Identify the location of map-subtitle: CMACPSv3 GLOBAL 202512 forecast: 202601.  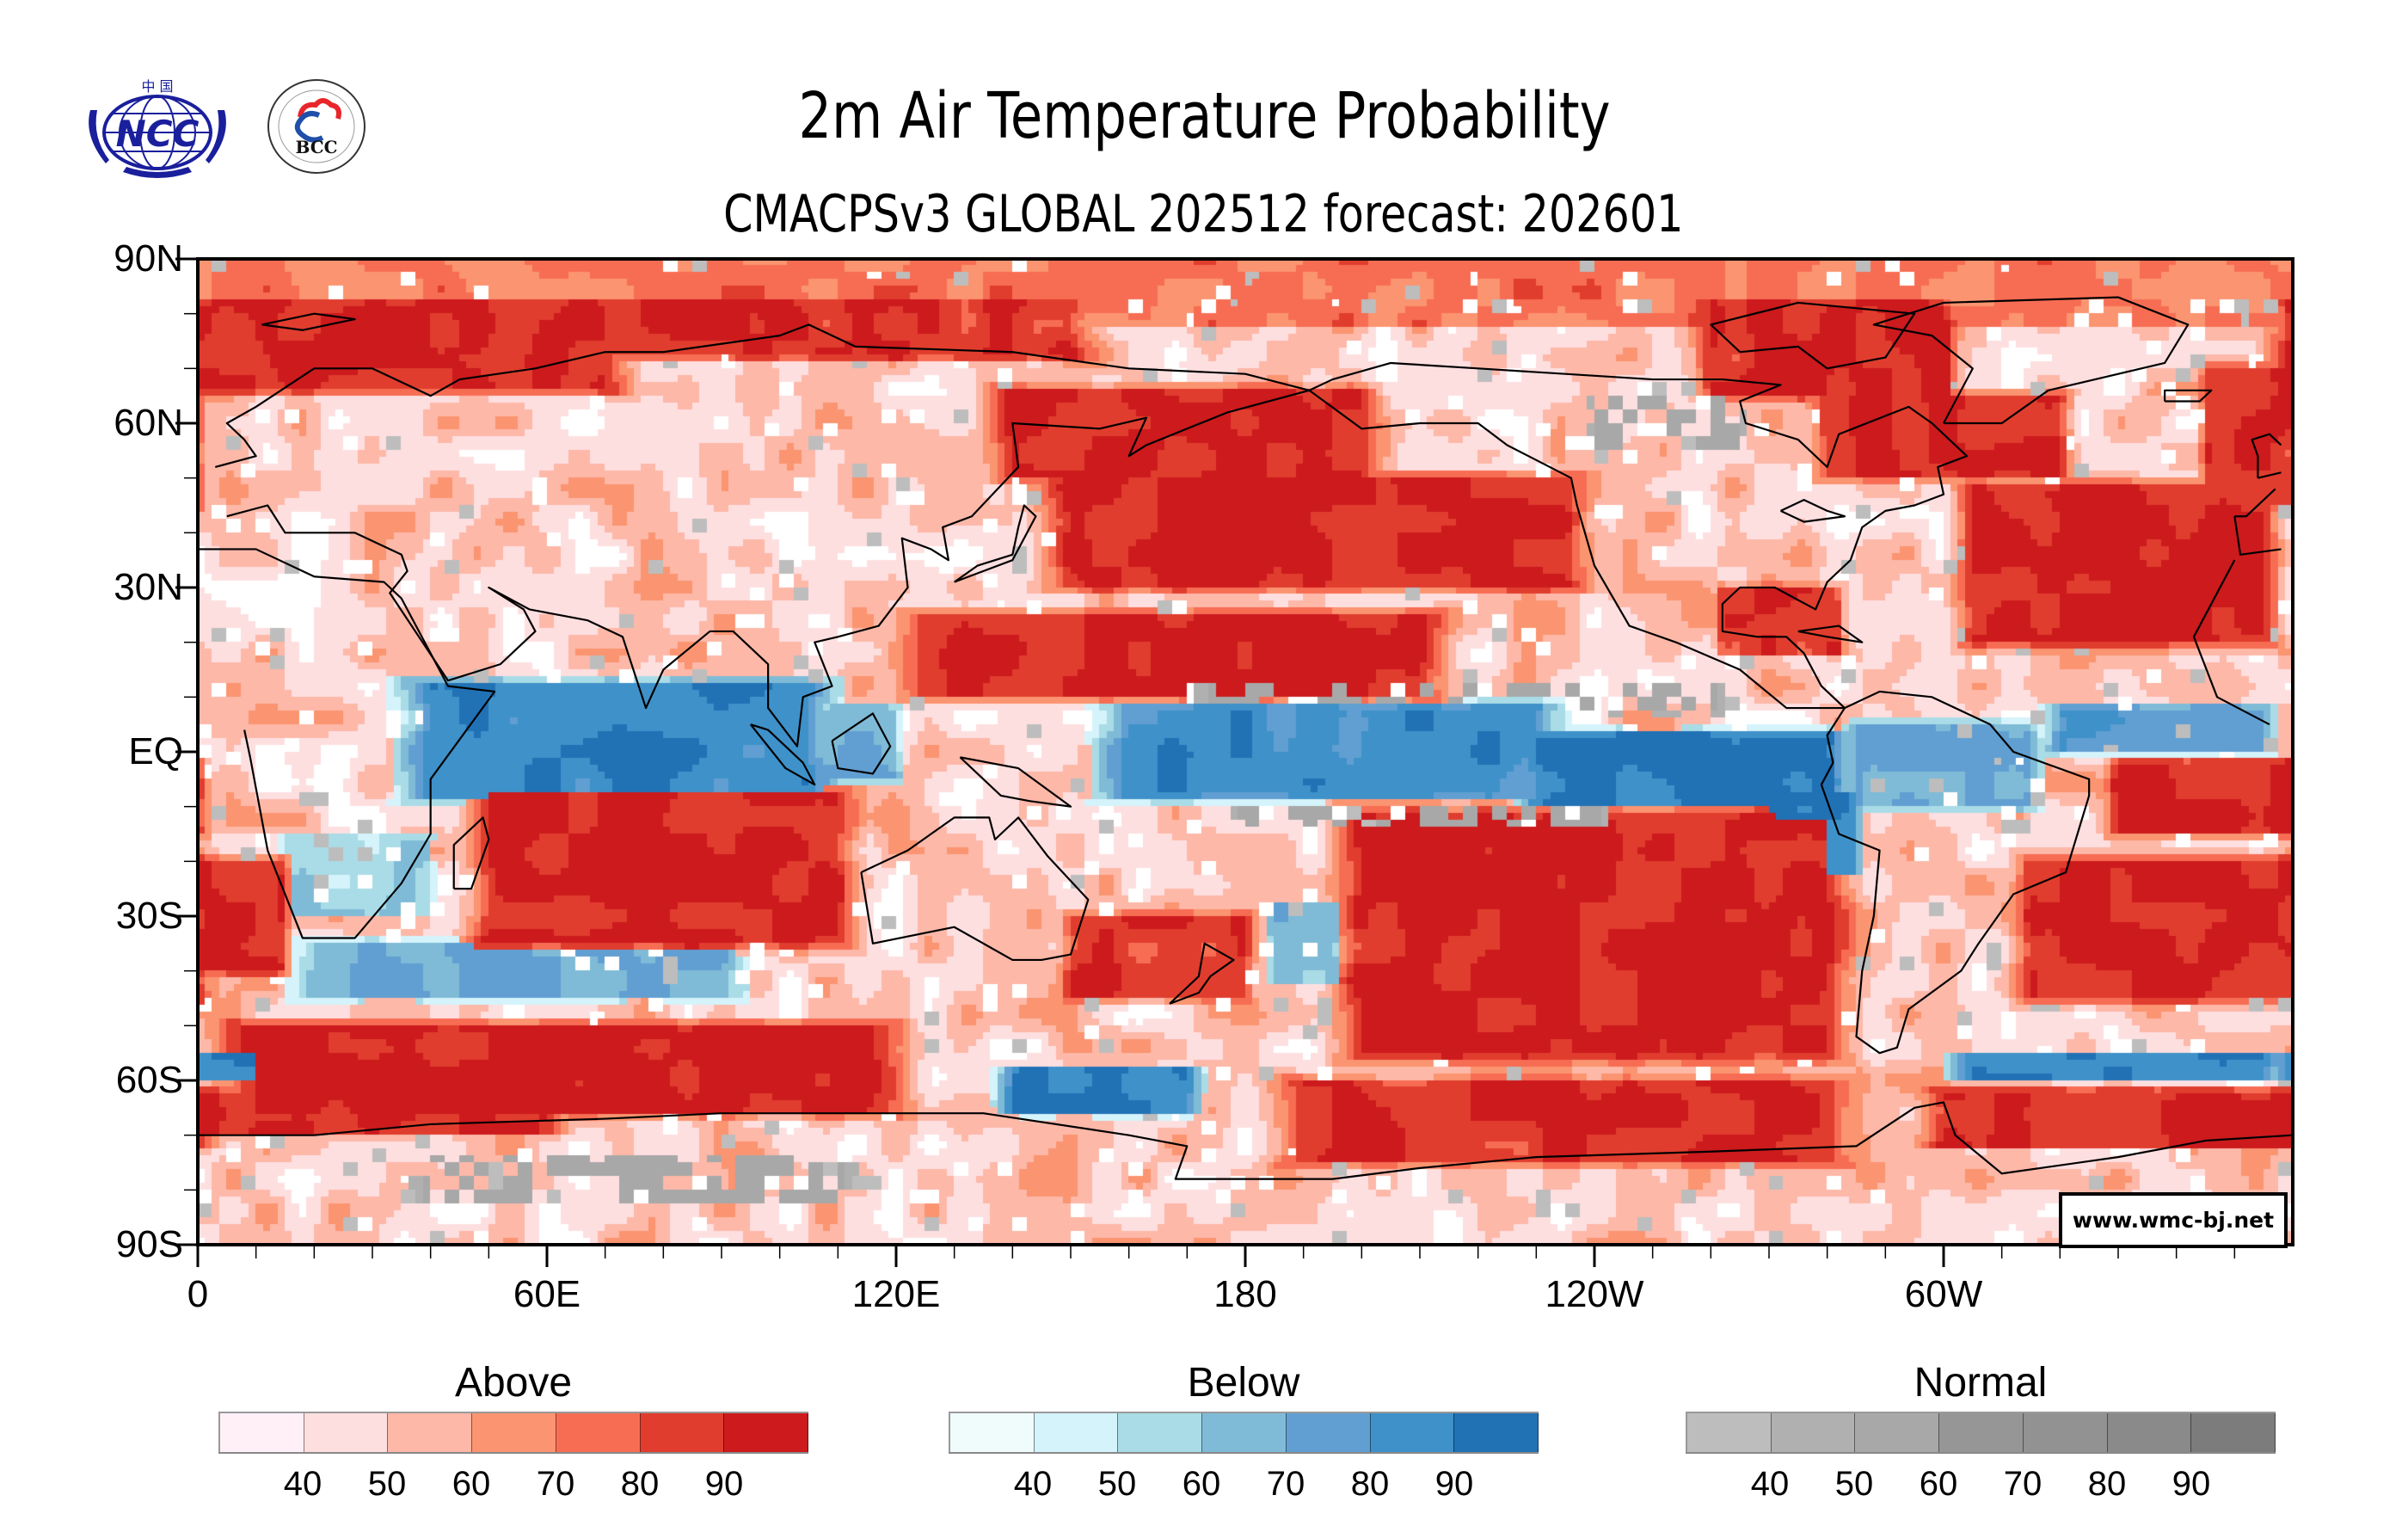
(1203, 214).